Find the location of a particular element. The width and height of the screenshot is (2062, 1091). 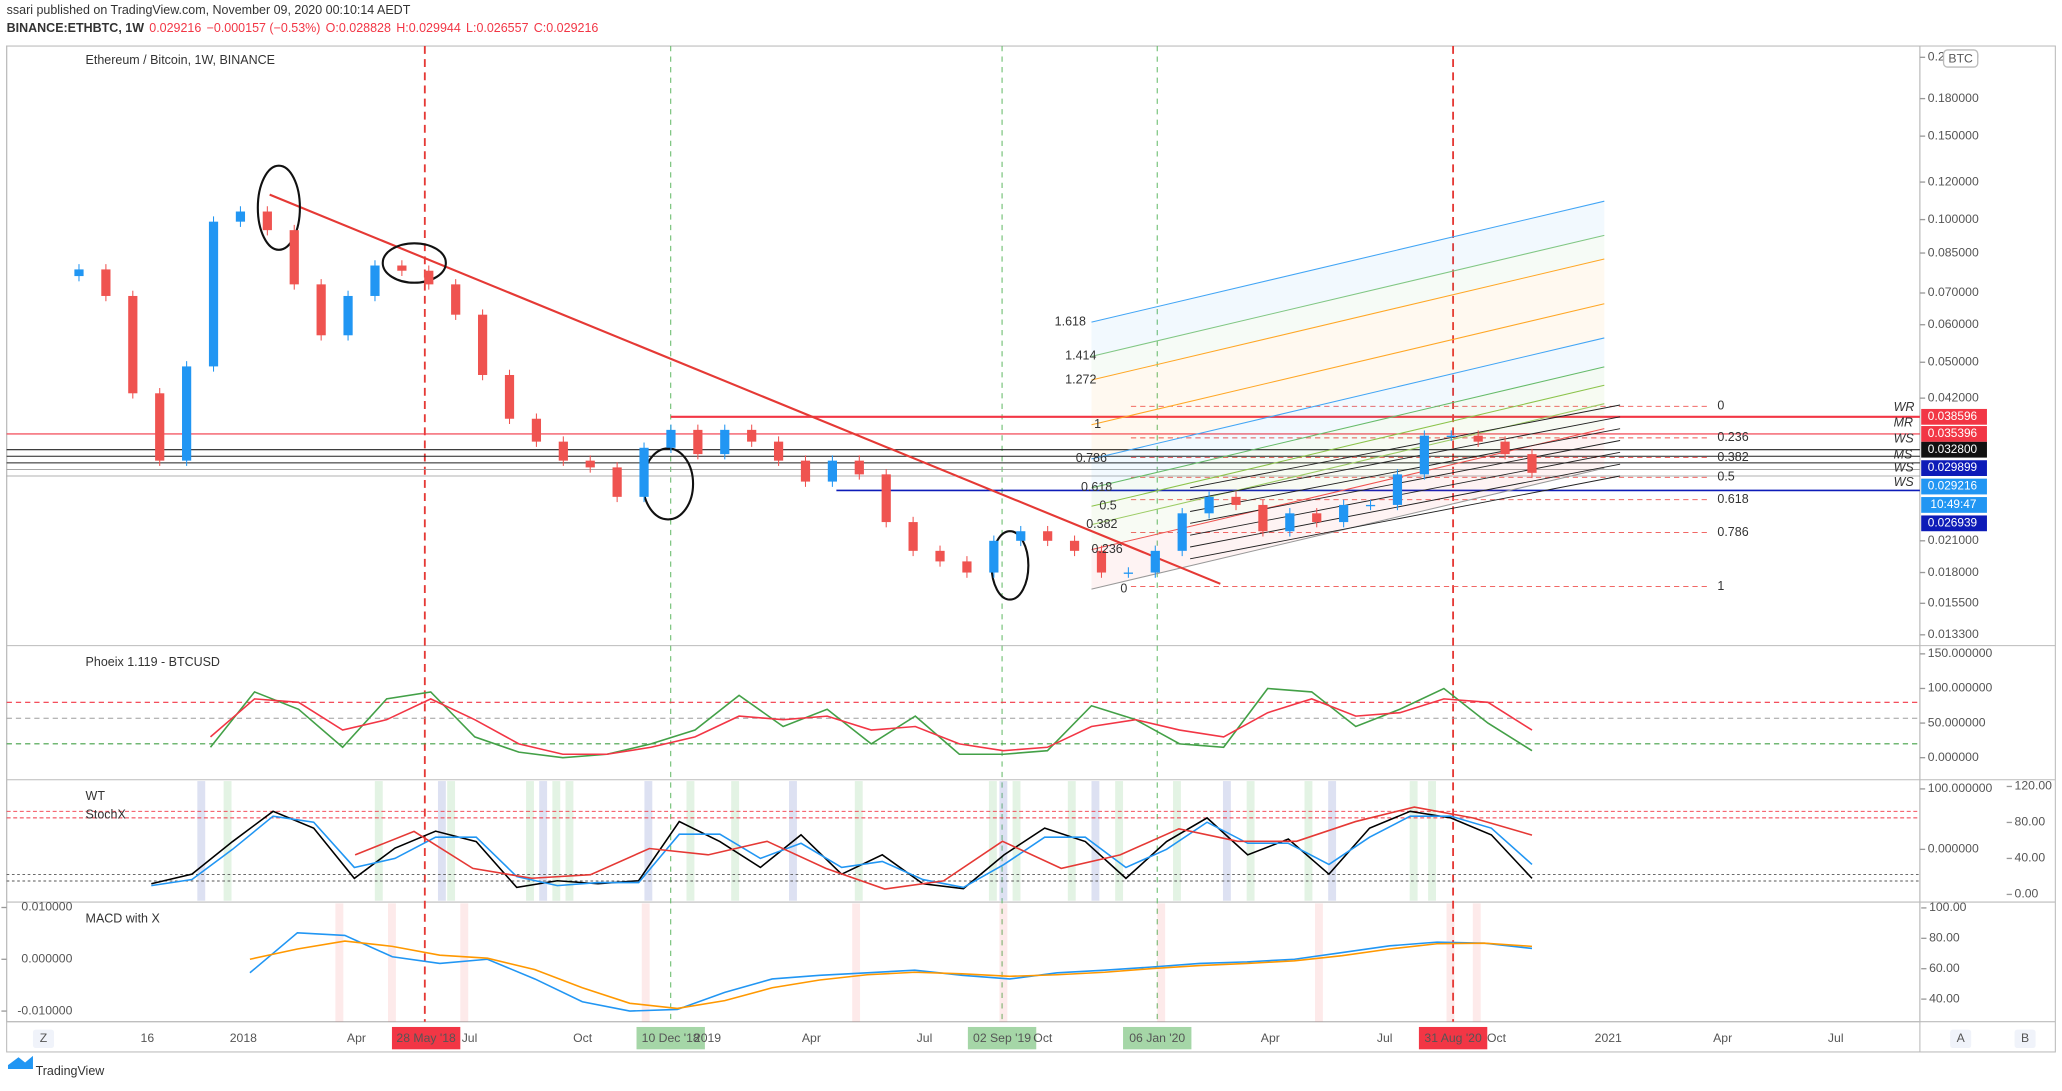

y-tick-label: 0.060000 is located at coordinates (1953, 324).